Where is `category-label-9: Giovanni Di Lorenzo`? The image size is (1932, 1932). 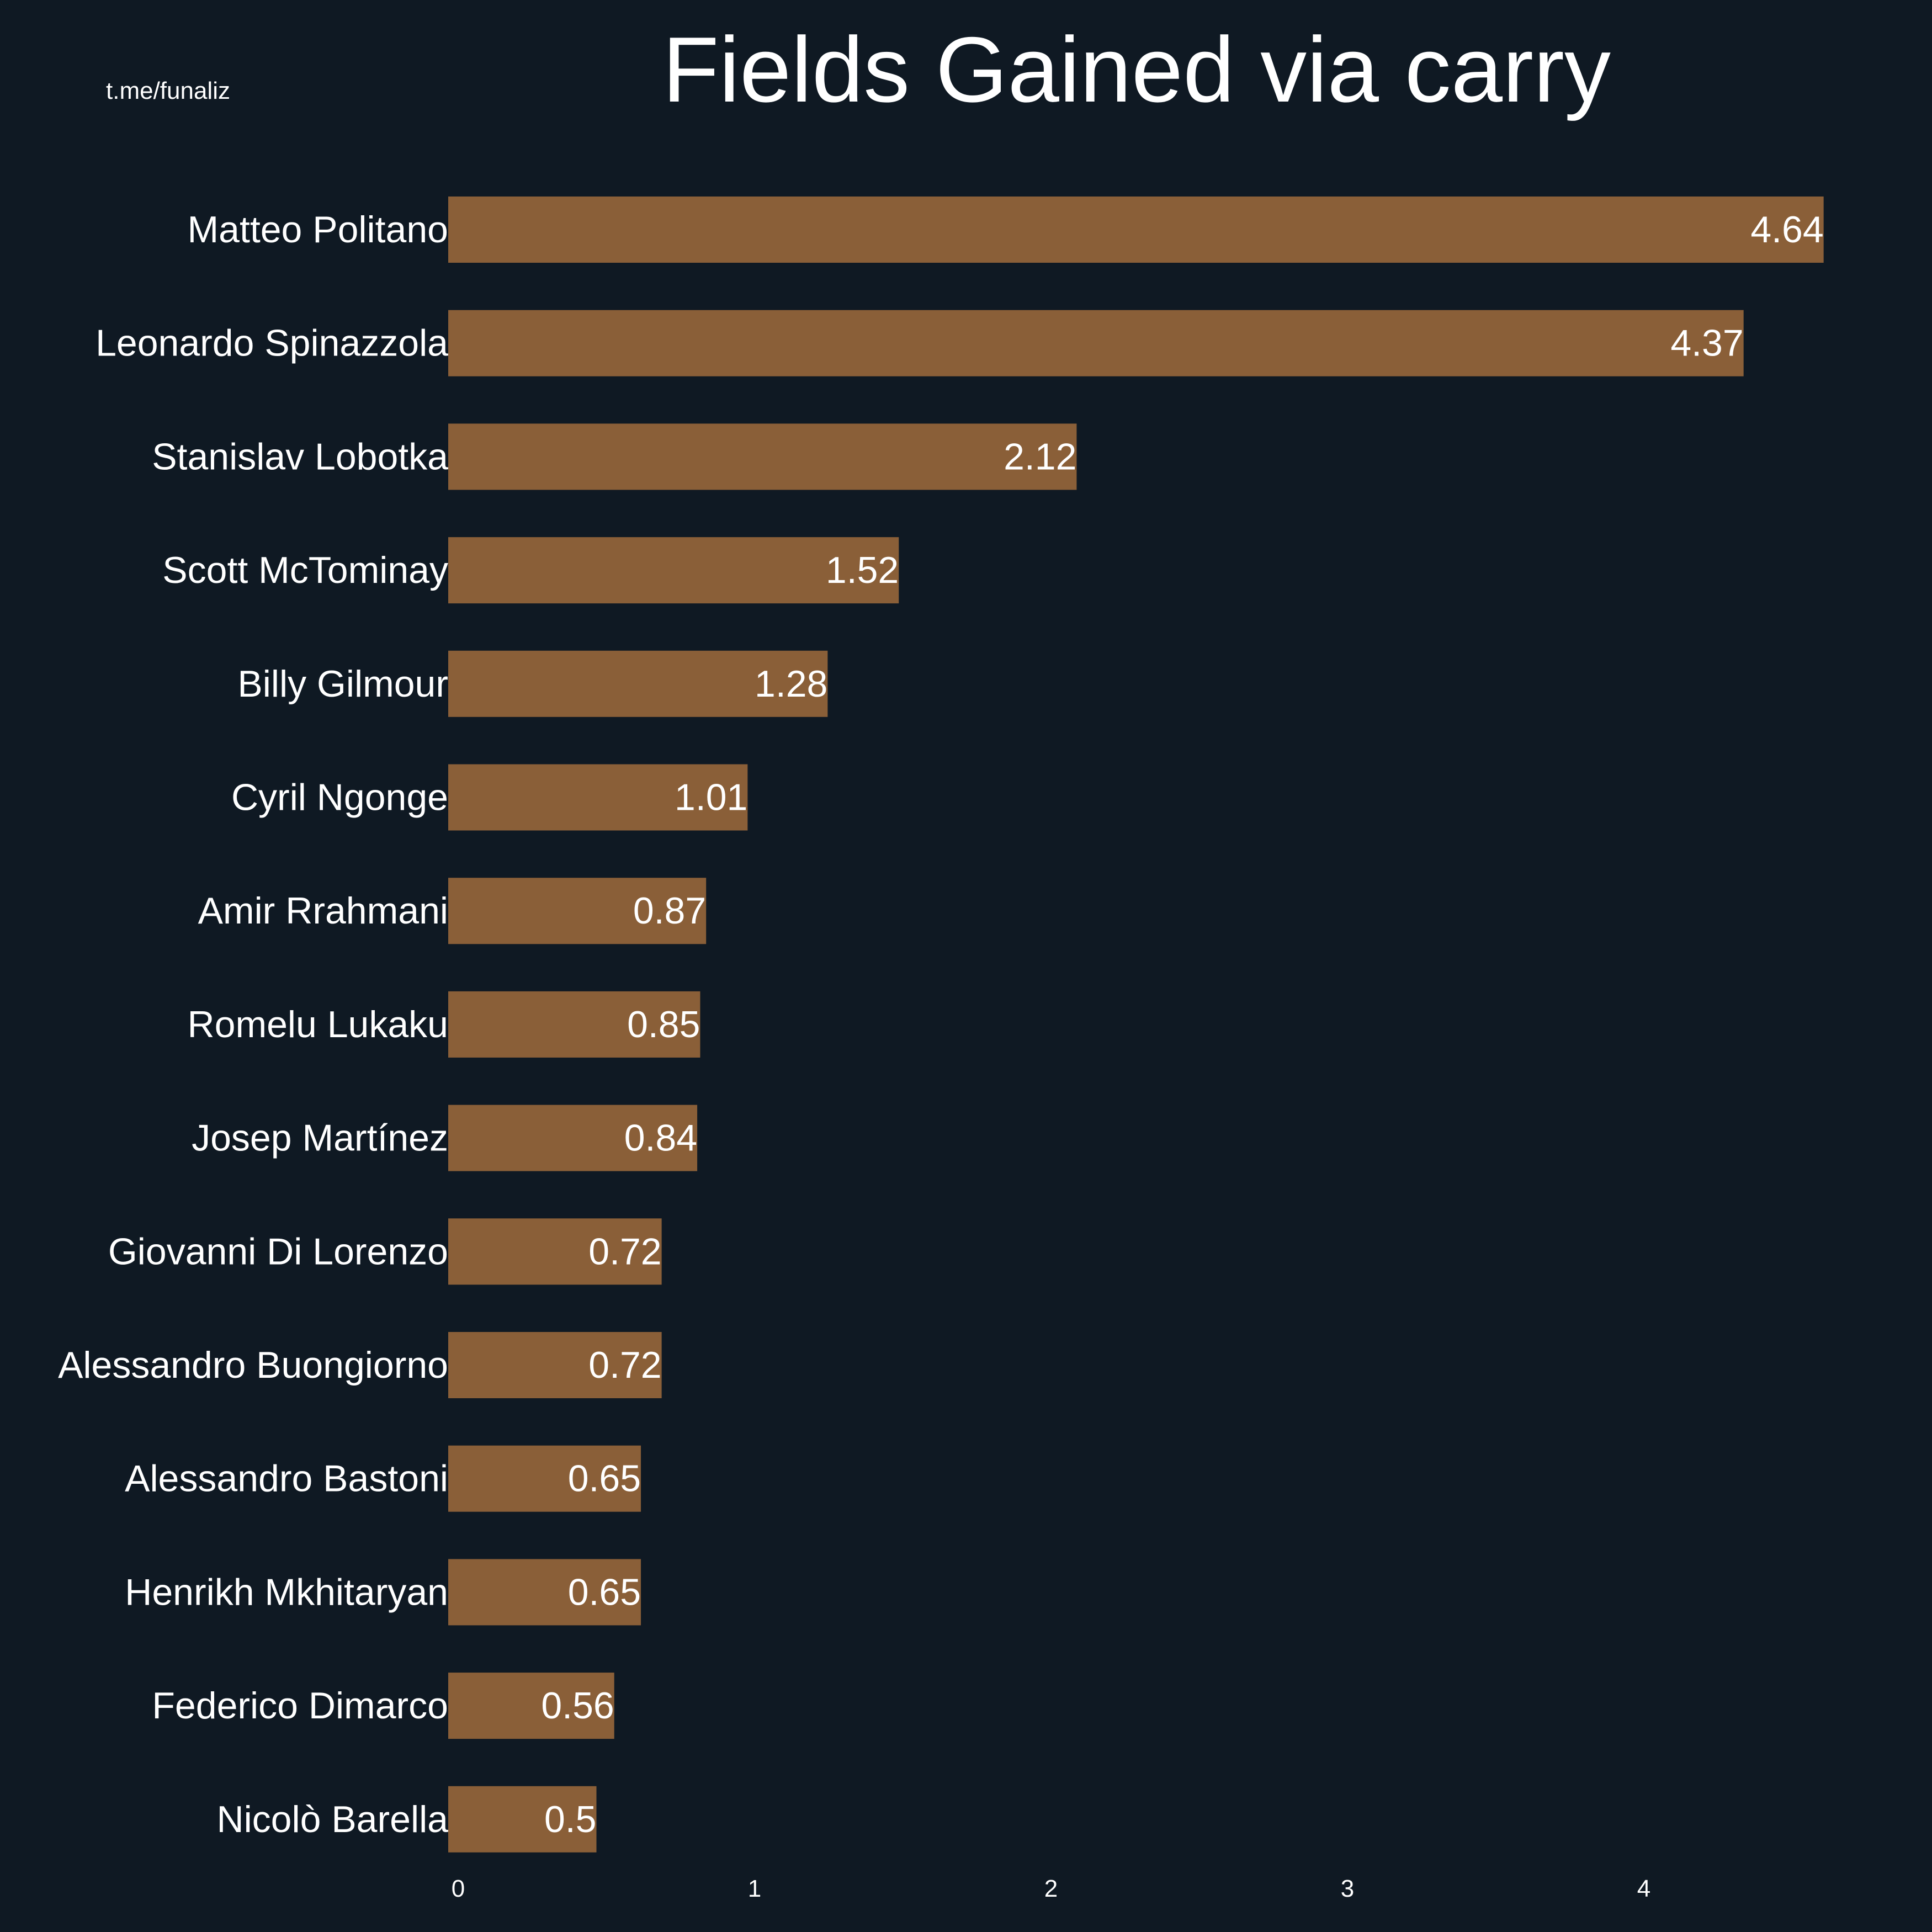
category-label-9: Giovanni Di Lorenzo is located at coordinates (278, 1251).